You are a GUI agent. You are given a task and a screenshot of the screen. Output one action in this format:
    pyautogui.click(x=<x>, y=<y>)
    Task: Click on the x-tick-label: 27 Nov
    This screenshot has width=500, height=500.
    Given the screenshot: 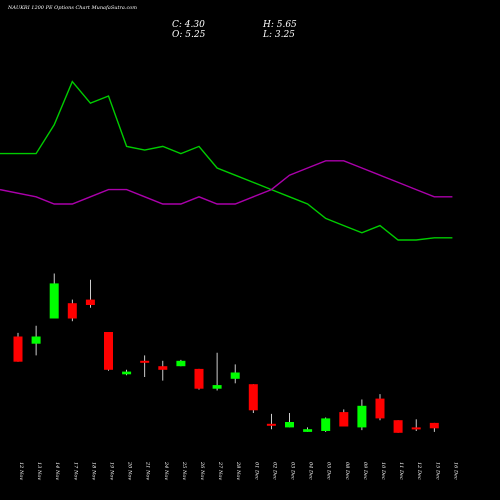 What is the action you would take?
    pyautogui.click(x=220, y=470)
    